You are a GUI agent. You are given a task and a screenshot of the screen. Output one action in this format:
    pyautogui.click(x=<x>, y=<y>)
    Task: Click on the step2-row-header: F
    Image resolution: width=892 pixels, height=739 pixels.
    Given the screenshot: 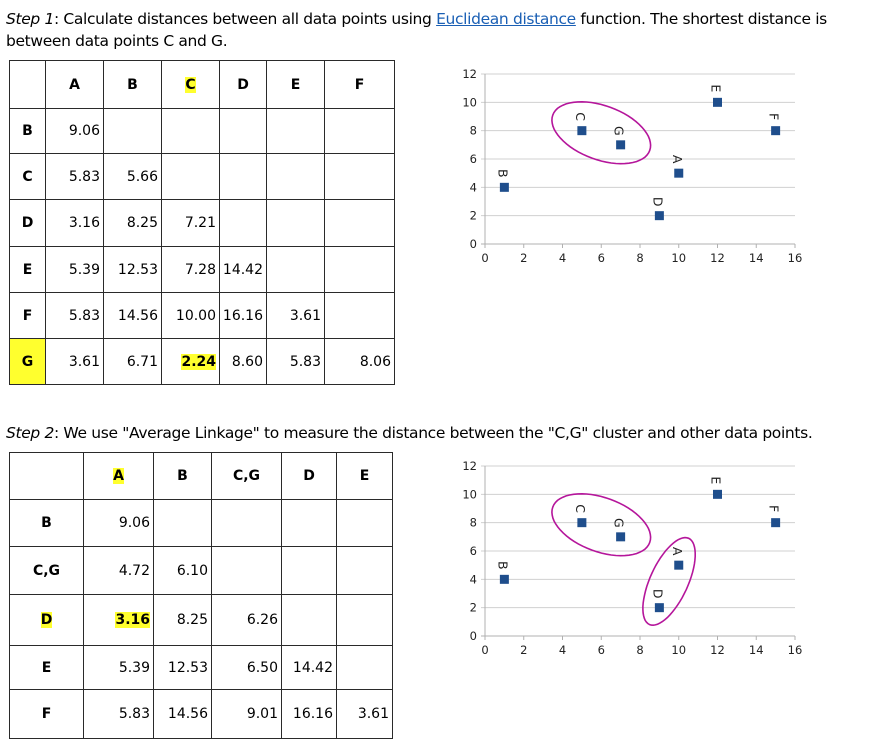 What is the action you would take?
    pyautogui.click(x=46, y=714)
    